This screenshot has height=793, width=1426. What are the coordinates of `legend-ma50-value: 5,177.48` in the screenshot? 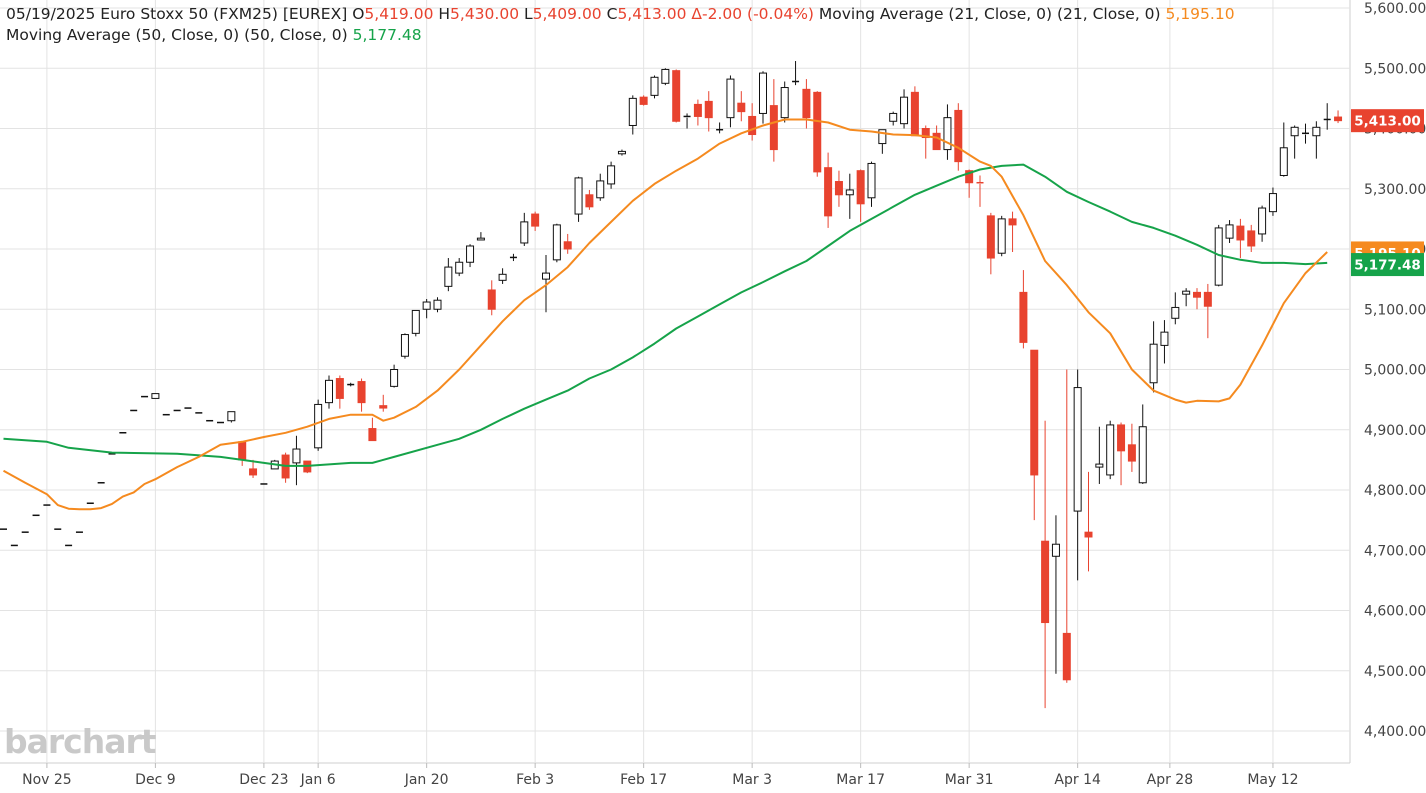 It's located at (387, 35).